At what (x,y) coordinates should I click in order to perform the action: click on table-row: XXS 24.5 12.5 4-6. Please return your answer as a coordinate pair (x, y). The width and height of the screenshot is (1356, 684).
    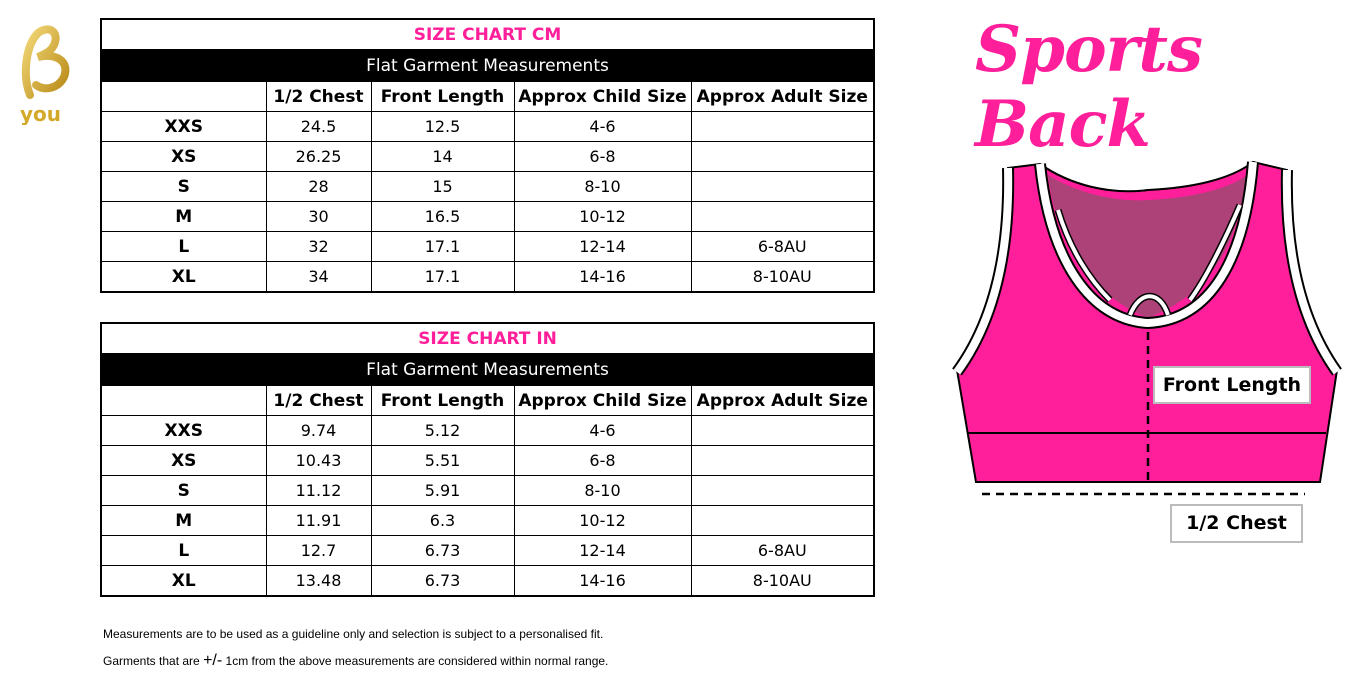
    Looking at the image, I should click on (487, 126).